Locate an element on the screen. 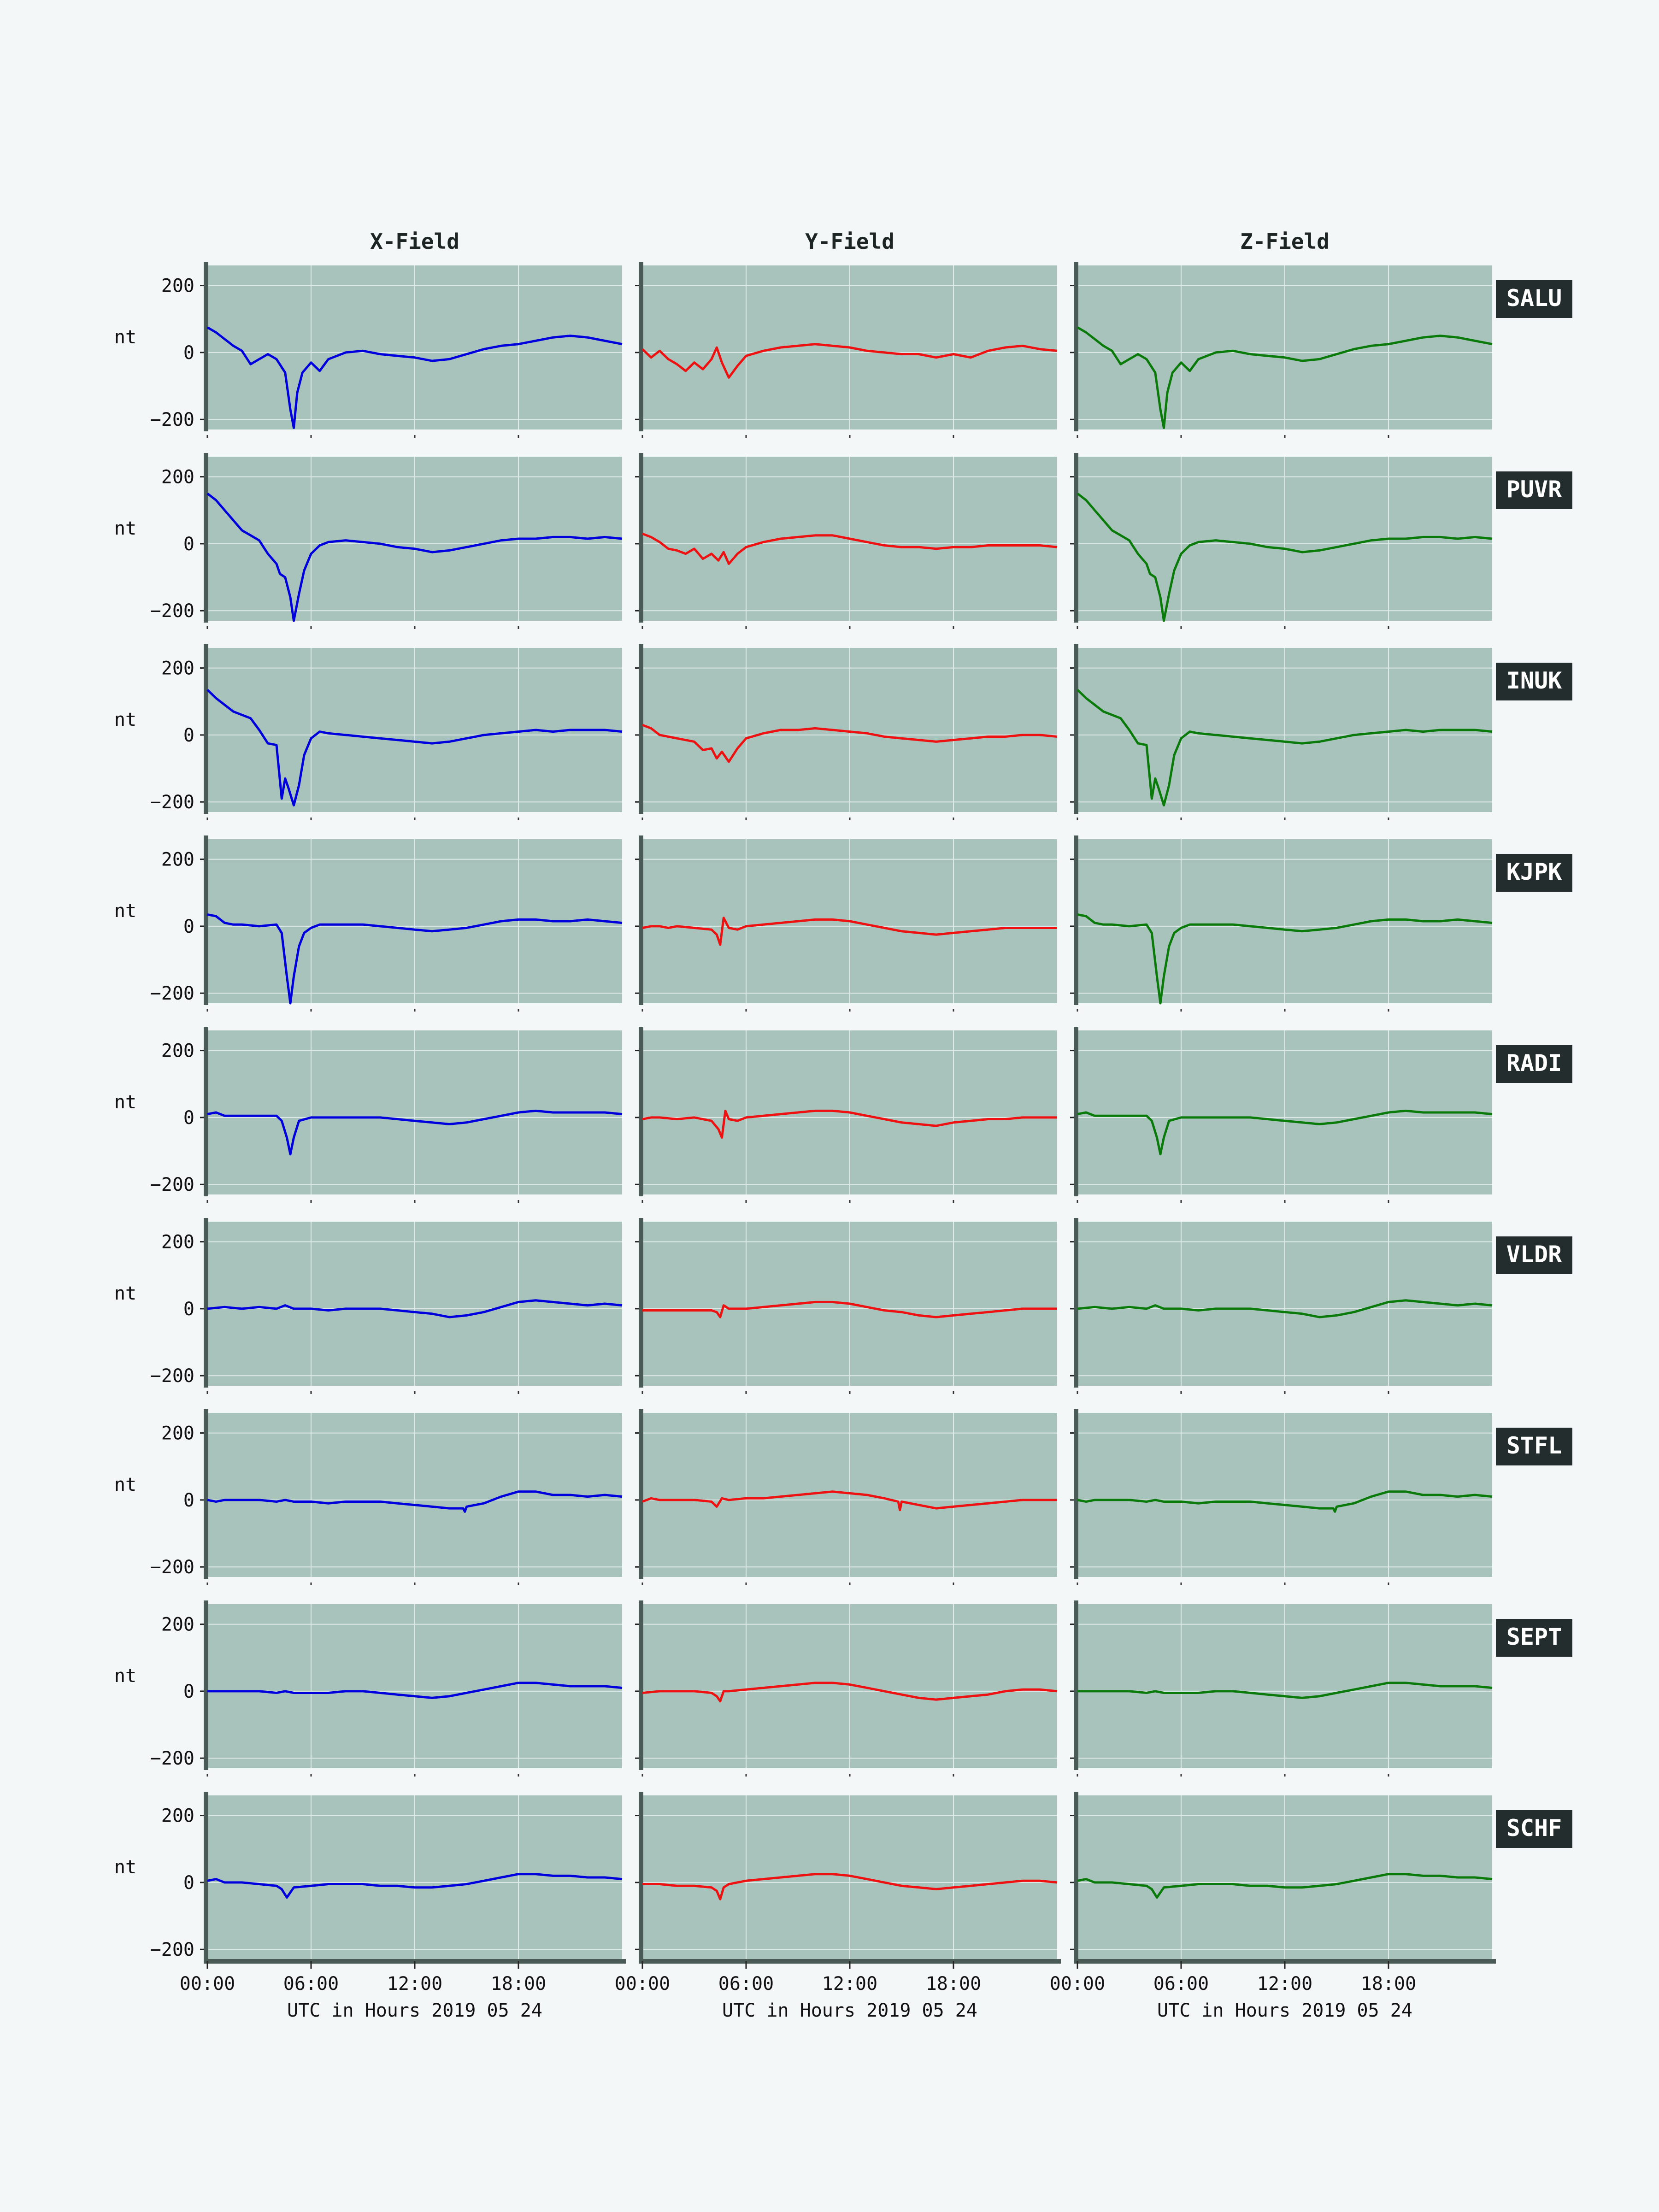  series-line-schf-y is located at coordinates (850, 1886).